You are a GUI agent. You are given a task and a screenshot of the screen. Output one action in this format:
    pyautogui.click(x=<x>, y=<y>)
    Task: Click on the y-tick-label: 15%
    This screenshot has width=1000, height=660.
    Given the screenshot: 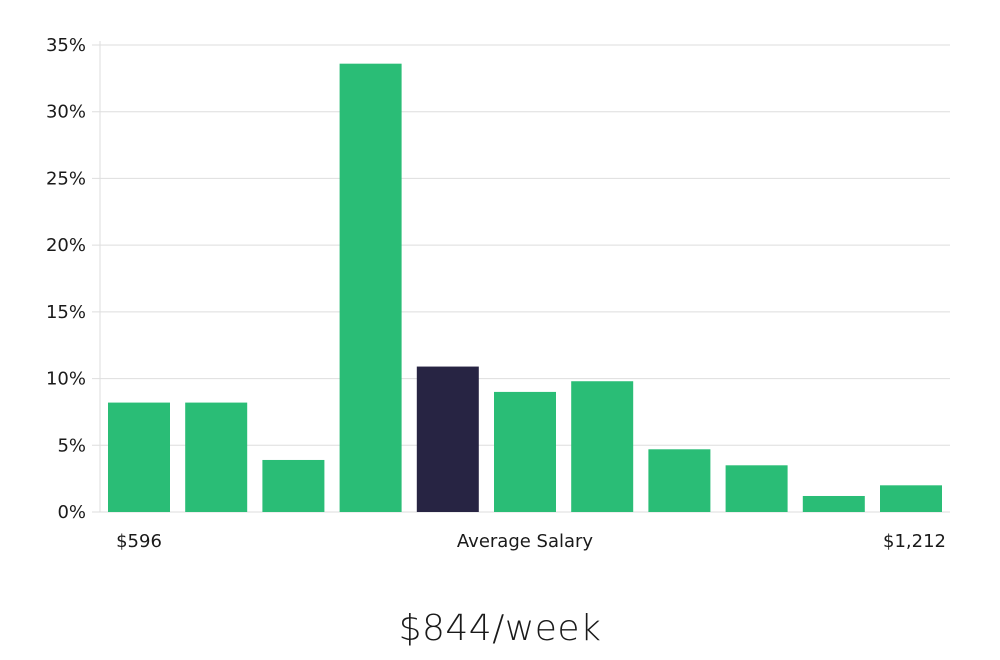 What is the action you would take?
    pyautogui.click(x=66, y=312)
    